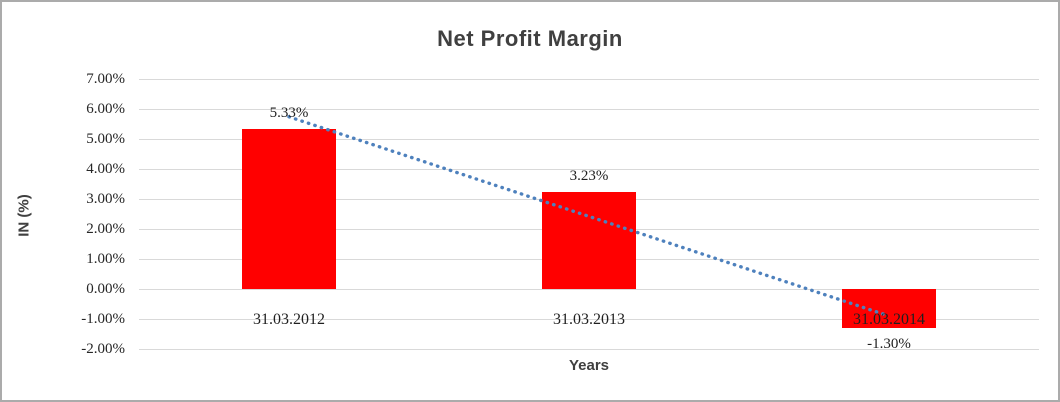 This screenshot has height=402, width=1060. I want to click on y-axis-tick-label: 2.00%, so click(105, 229).